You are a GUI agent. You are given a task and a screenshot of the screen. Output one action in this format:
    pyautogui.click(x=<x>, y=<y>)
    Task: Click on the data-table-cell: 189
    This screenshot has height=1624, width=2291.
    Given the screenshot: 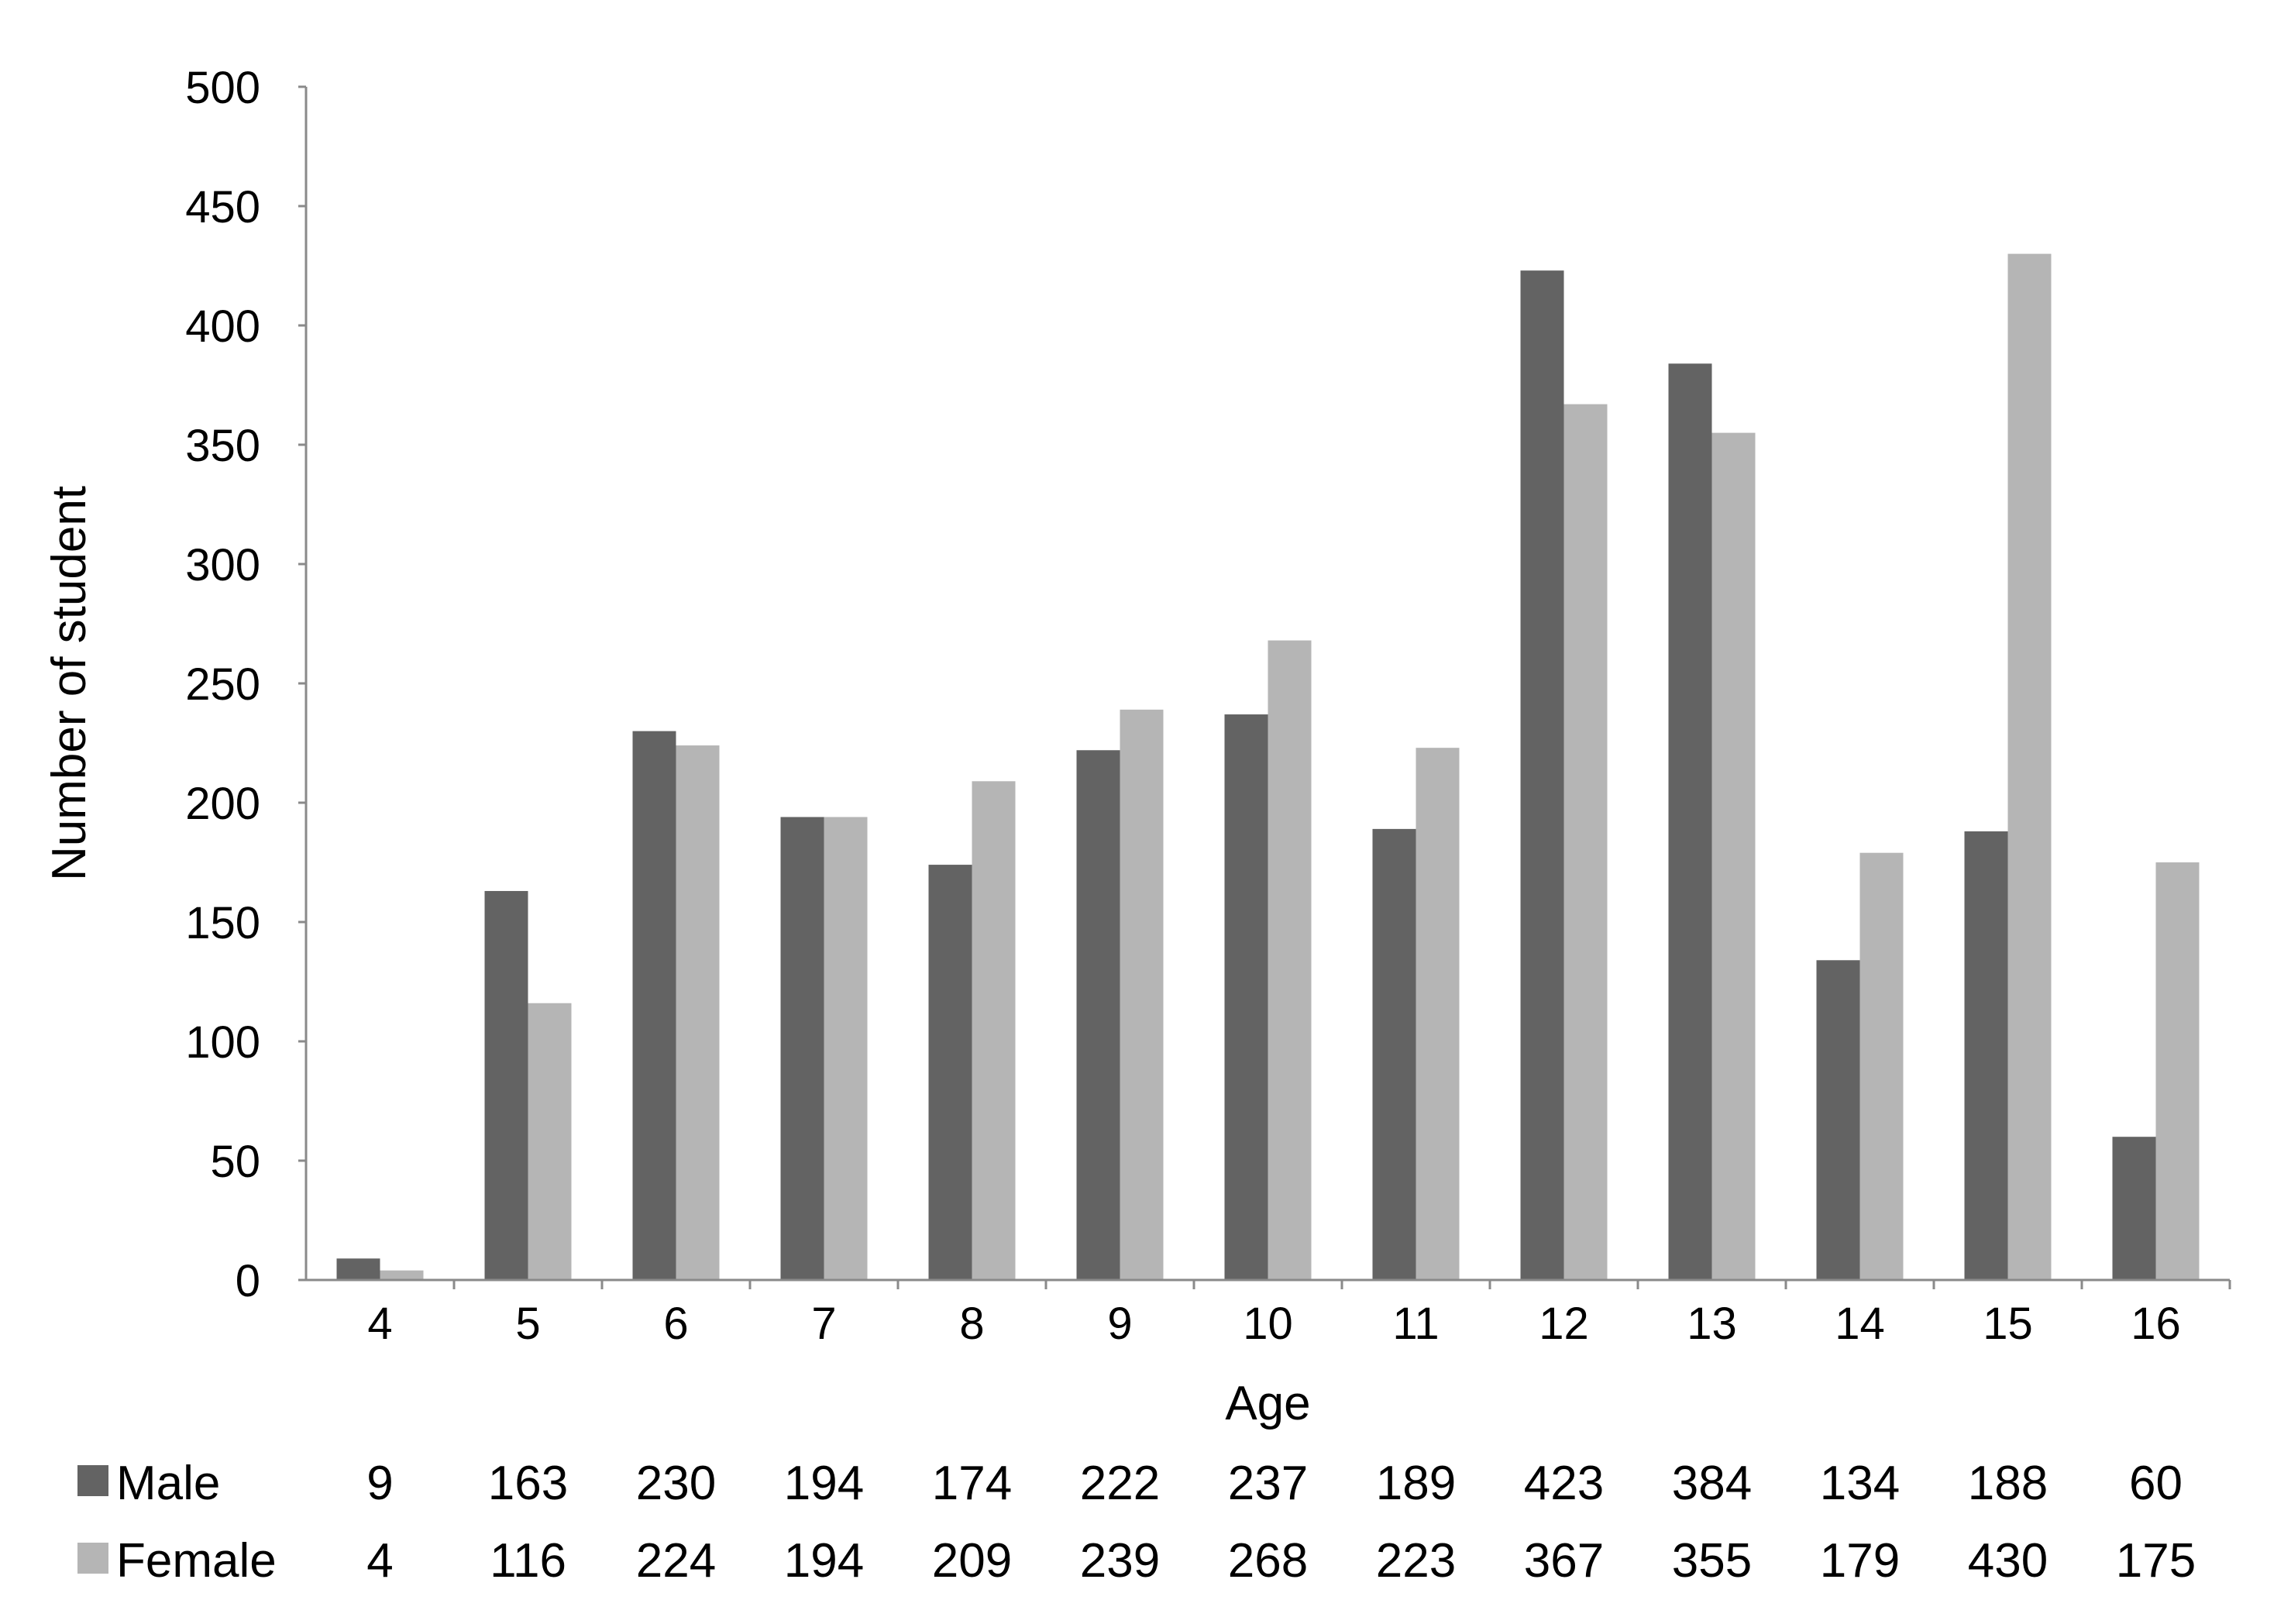 What is the action you would take?
    pyautogui.click(x=1416, y=1483)
    